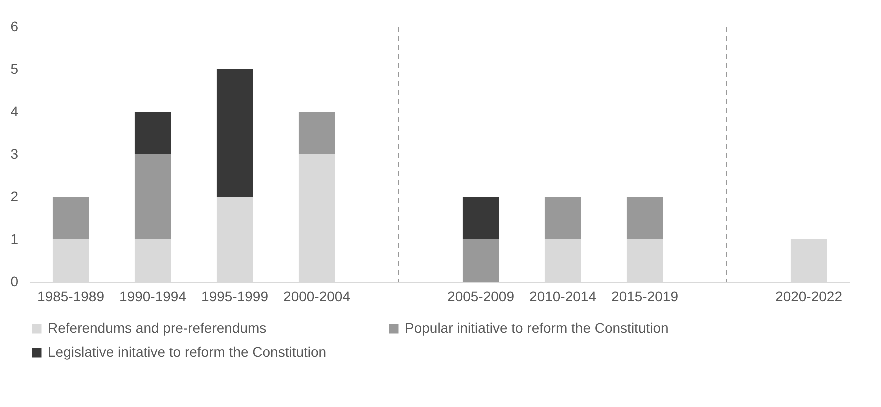  What do you see at coordinates (809, 296) in the screenshot?
I see `x-tick-label: 2020-2022` at bounding box center [809, 296].